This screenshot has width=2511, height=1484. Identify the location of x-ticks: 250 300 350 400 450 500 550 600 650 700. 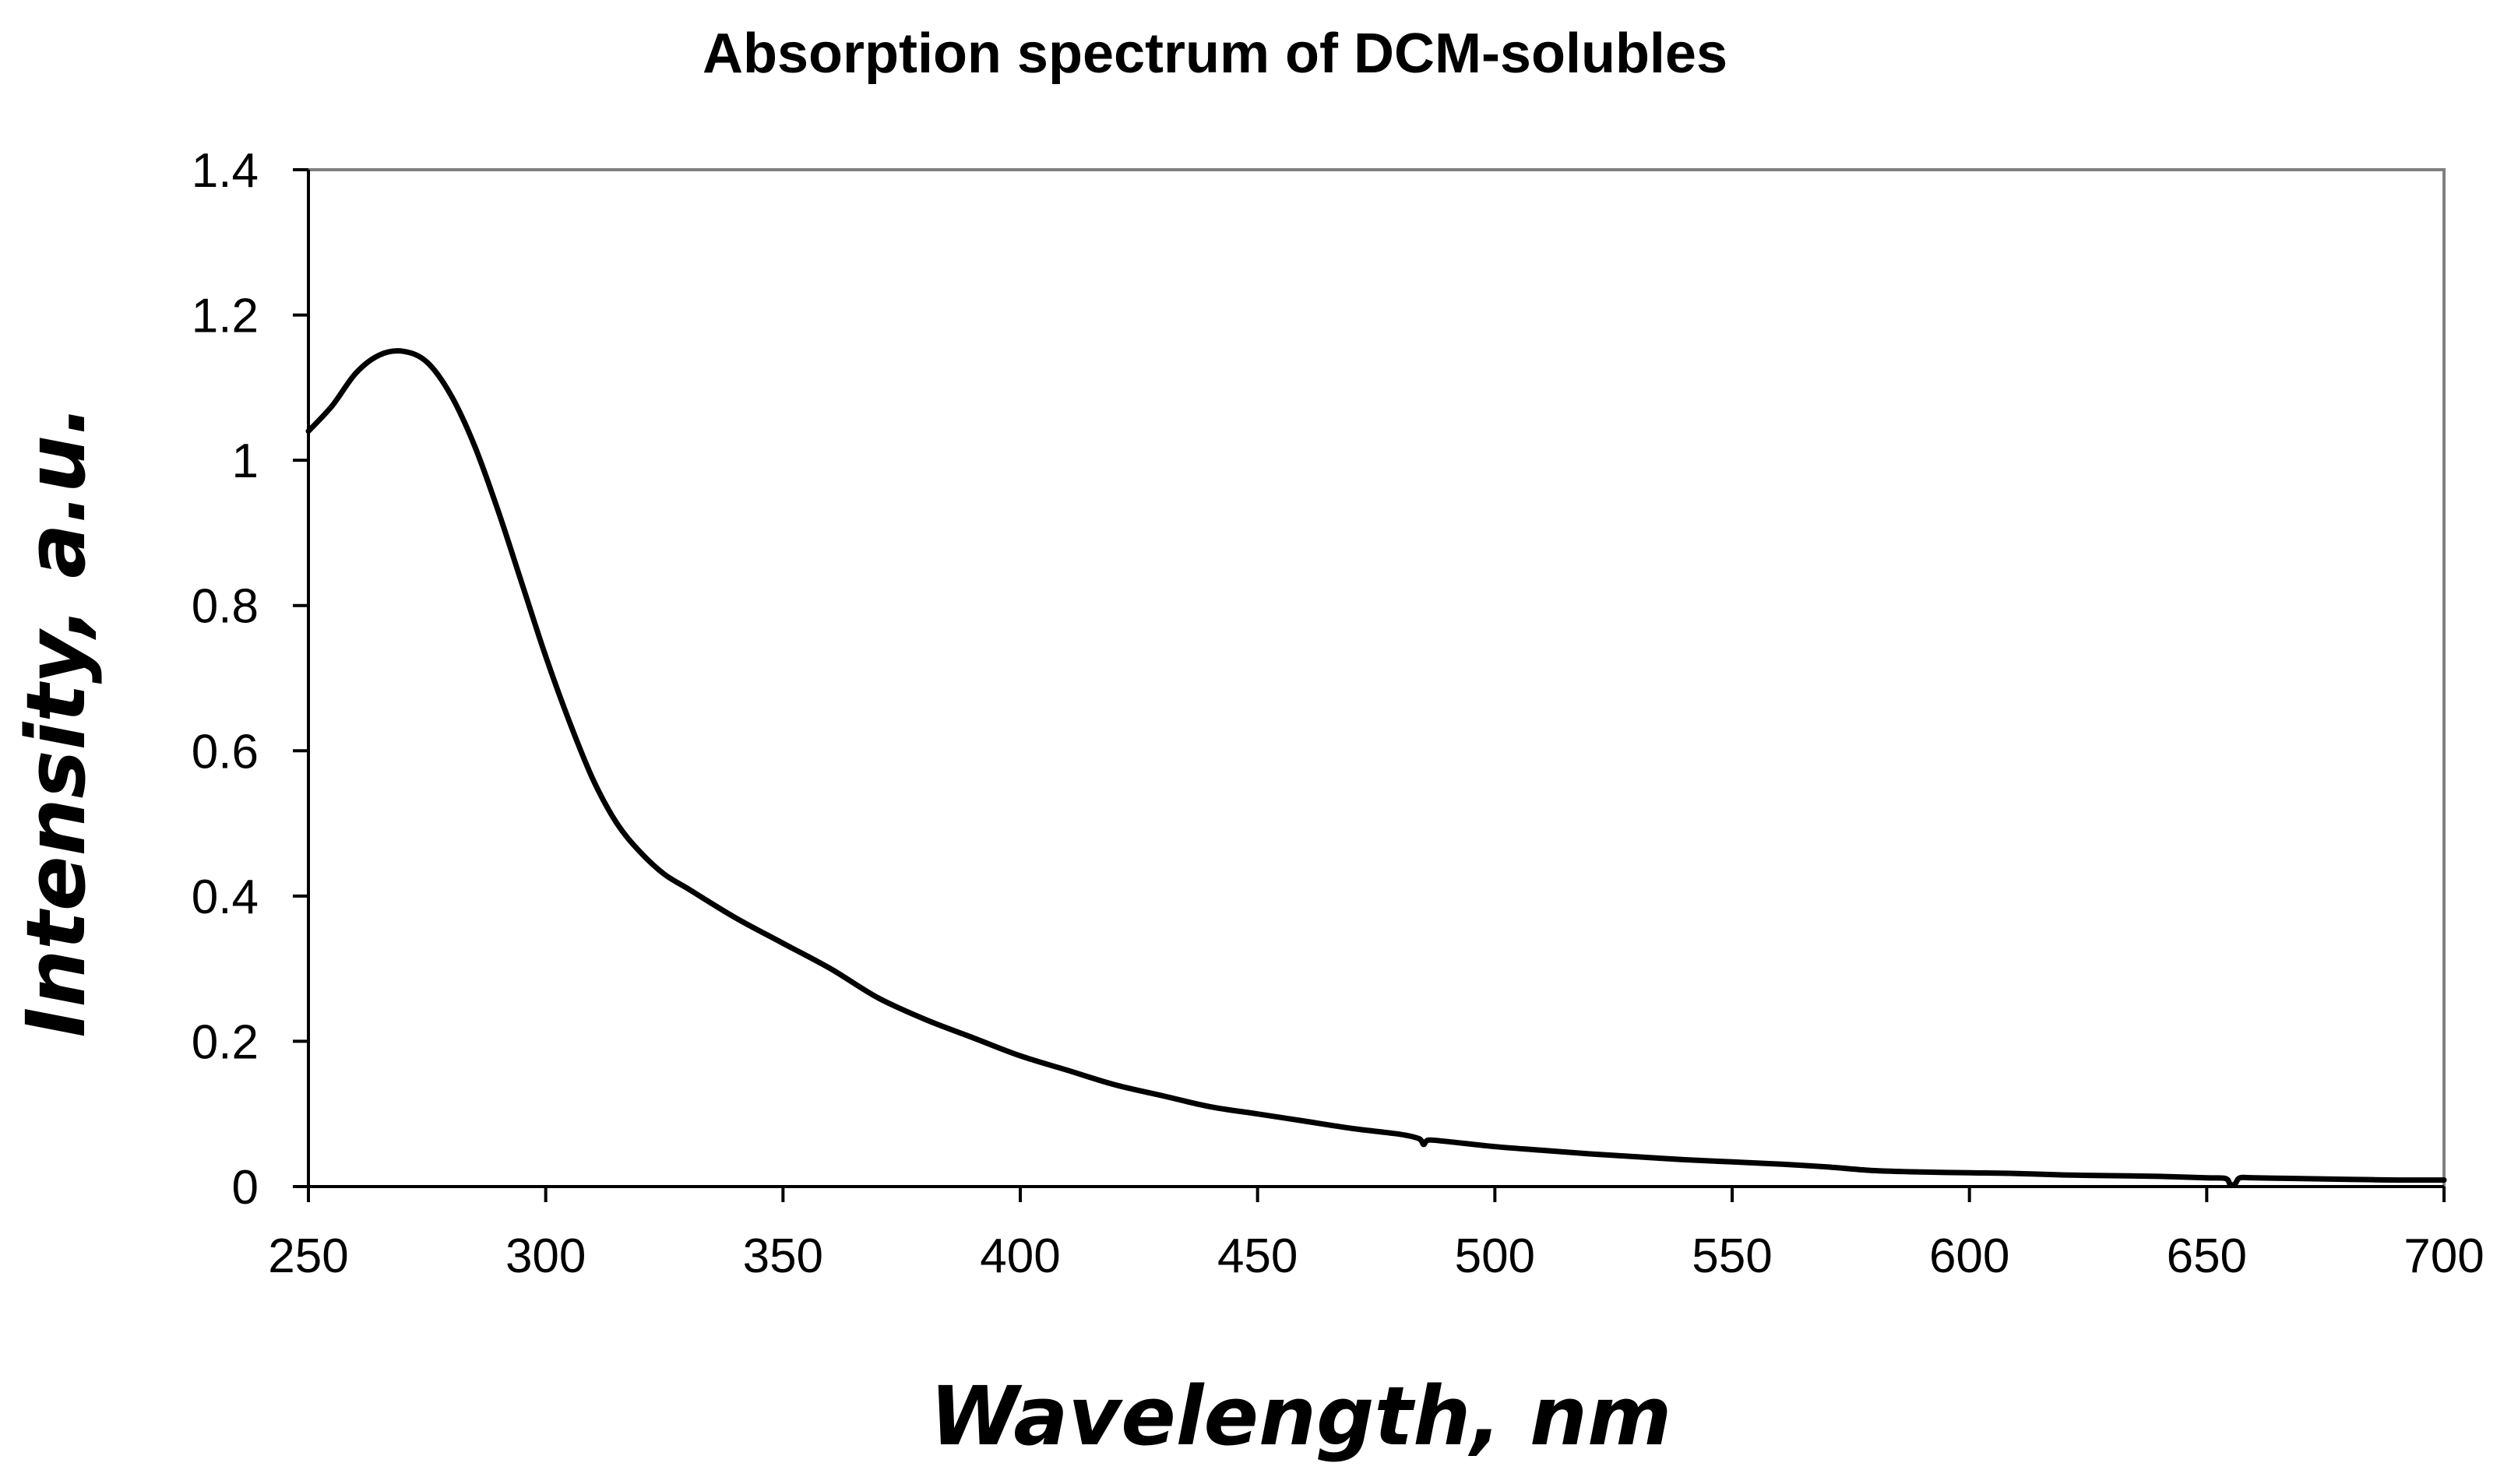
(1376, 1235).